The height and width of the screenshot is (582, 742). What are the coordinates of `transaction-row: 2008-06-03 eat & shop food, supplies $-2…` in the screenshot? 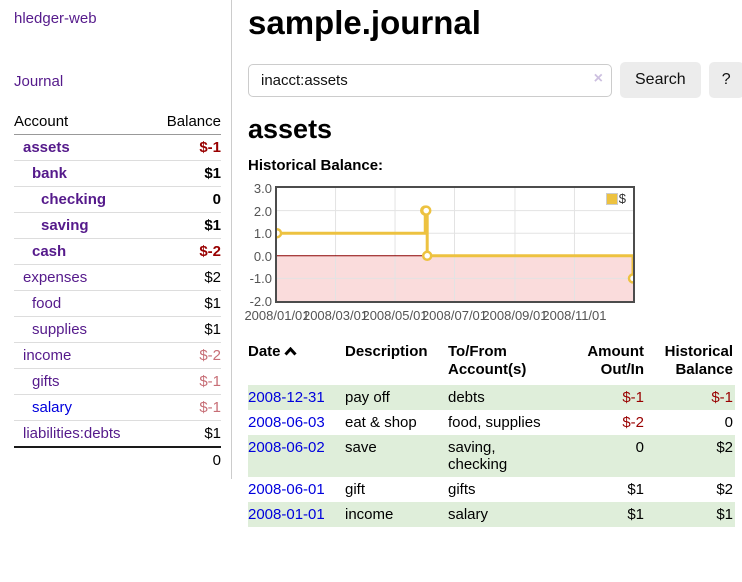 It's located at (491, 422).